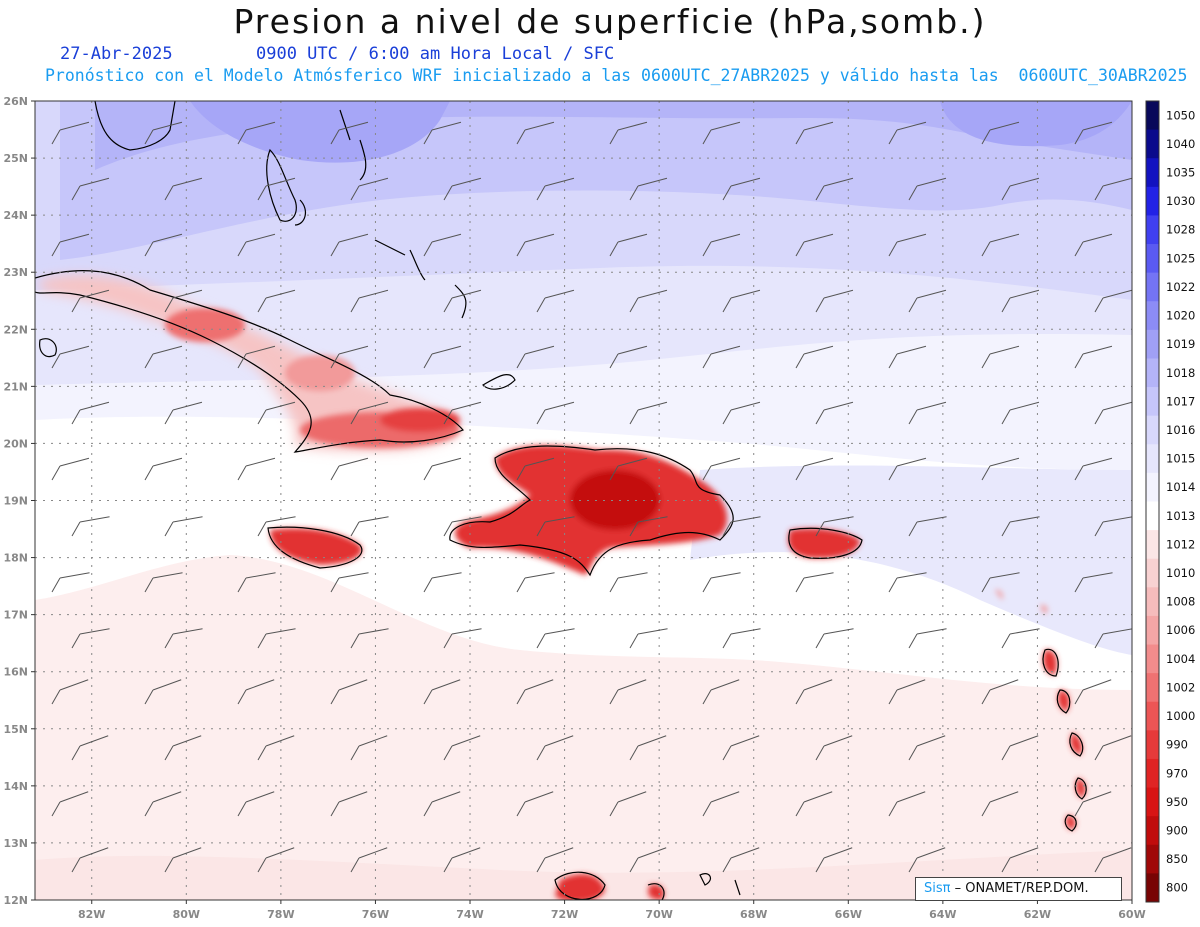  What do you see at coordinates (1177, 802) in the screenshot?
I see `colorbar-label-950: 950` at bounding box center [1177, 802].